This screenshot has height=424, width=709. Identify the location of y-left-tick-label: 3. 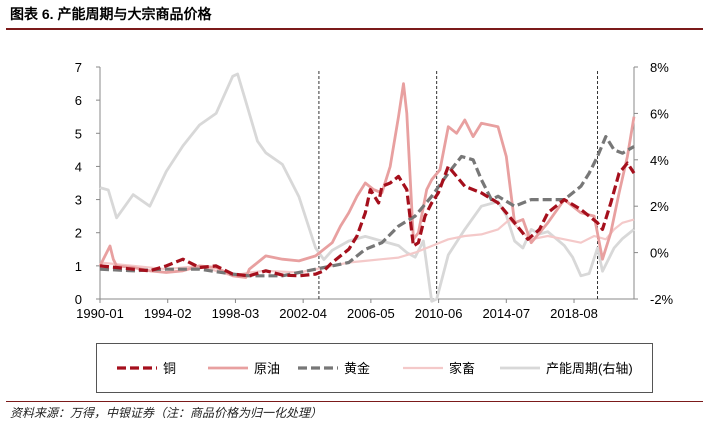
(78, 200).